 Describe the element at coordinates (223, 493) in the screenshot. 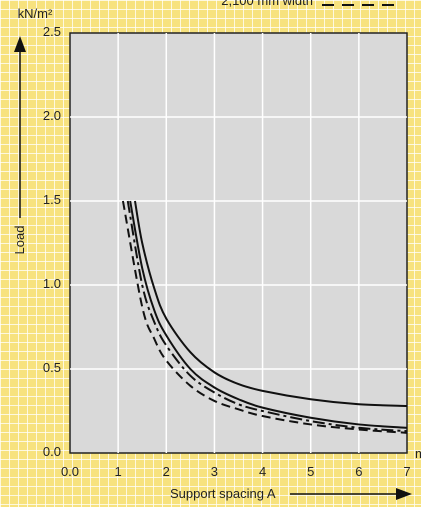

I see `x-axis-label: Support spacing A` at that location.